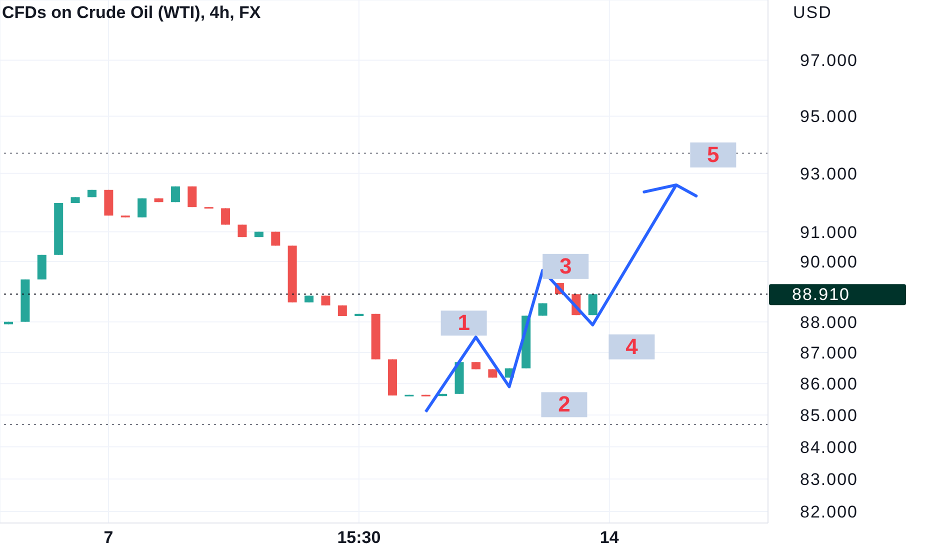 The image size is (932, 550). Describe the element at coordinates (564, 404) in the screenshot. I see `annotation: 2` at that location.